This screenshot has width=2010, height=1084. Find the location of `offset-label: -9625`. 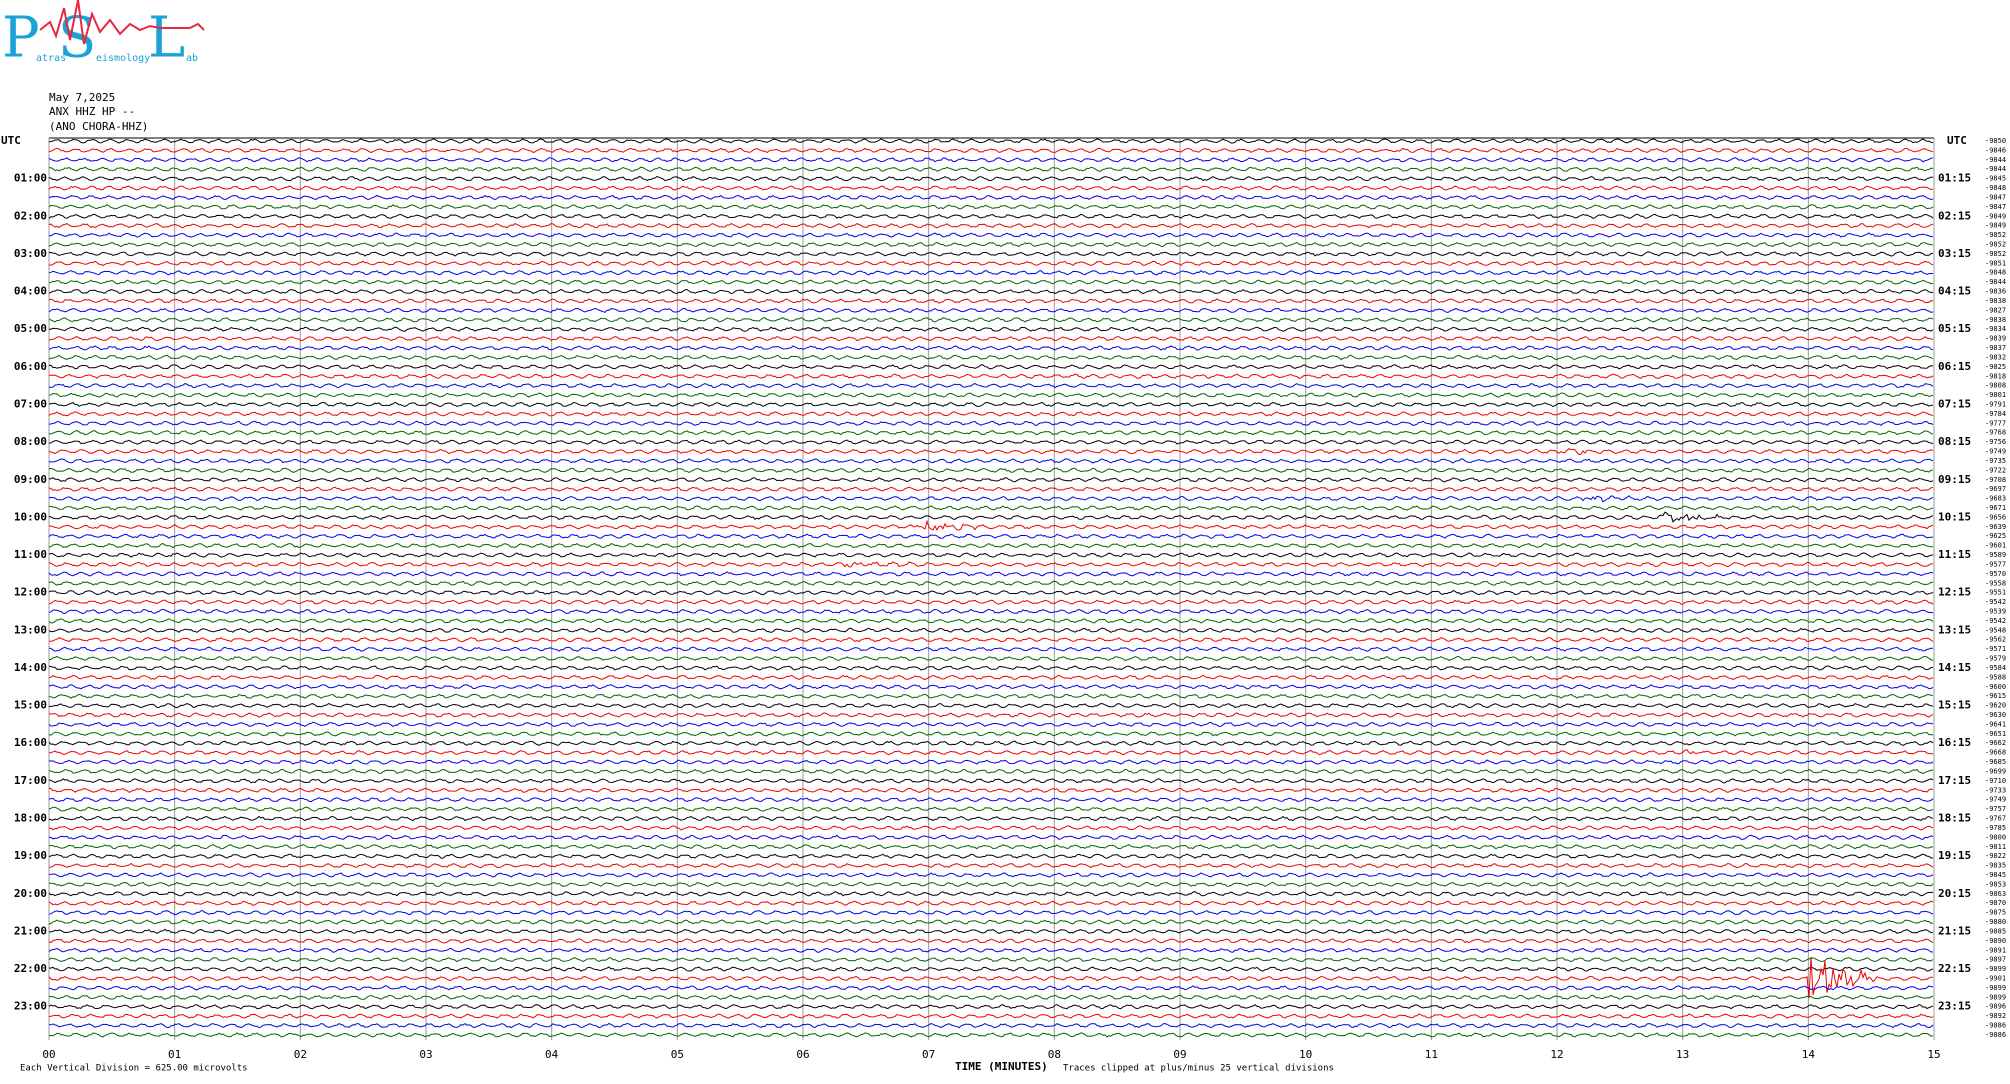

offset-label: -9625 is located at coordinates (1995, 536).